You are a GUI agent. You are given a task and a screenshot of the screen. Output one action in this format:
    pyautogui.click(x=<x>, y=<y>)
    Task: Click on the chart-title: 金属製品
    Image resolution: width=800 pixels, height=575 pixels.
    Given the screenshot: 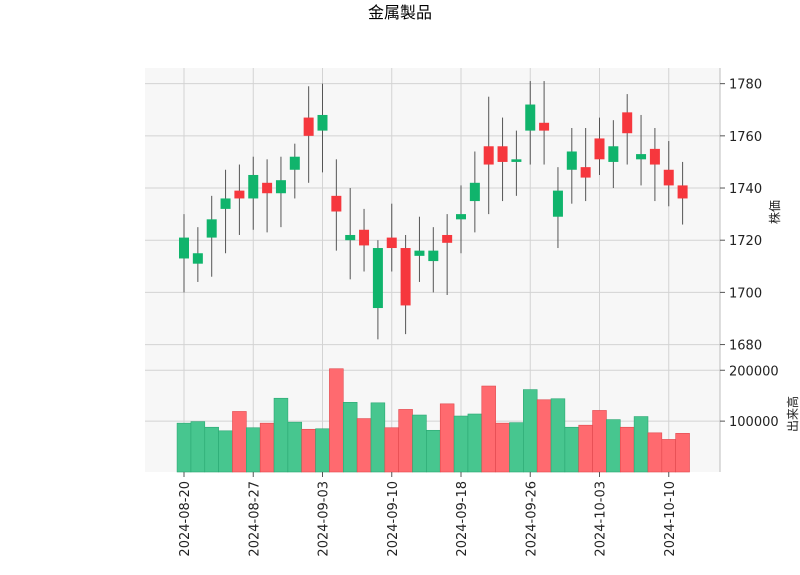 What is the action you would take?
    pyautogui.click(x=400, y=12)
    